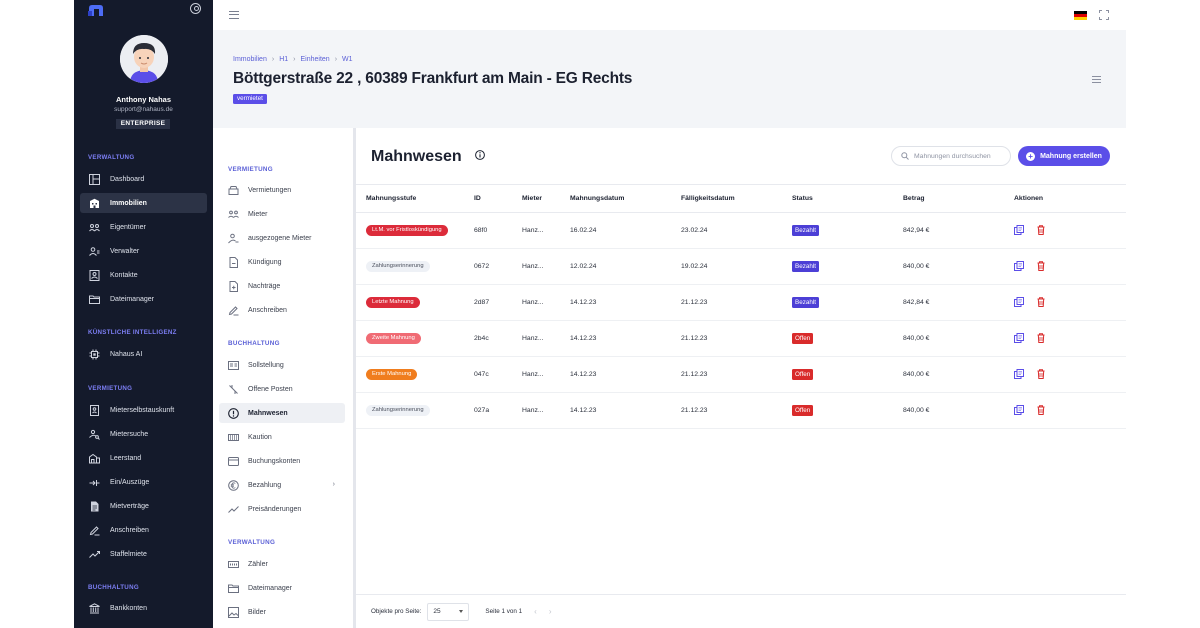 The height and width of the screenshot is (628, 1200). What do you see at coordinates (1104, 15) in the screenshot?
I see `fullscreen-icon` at bounding box center [1104, 15].